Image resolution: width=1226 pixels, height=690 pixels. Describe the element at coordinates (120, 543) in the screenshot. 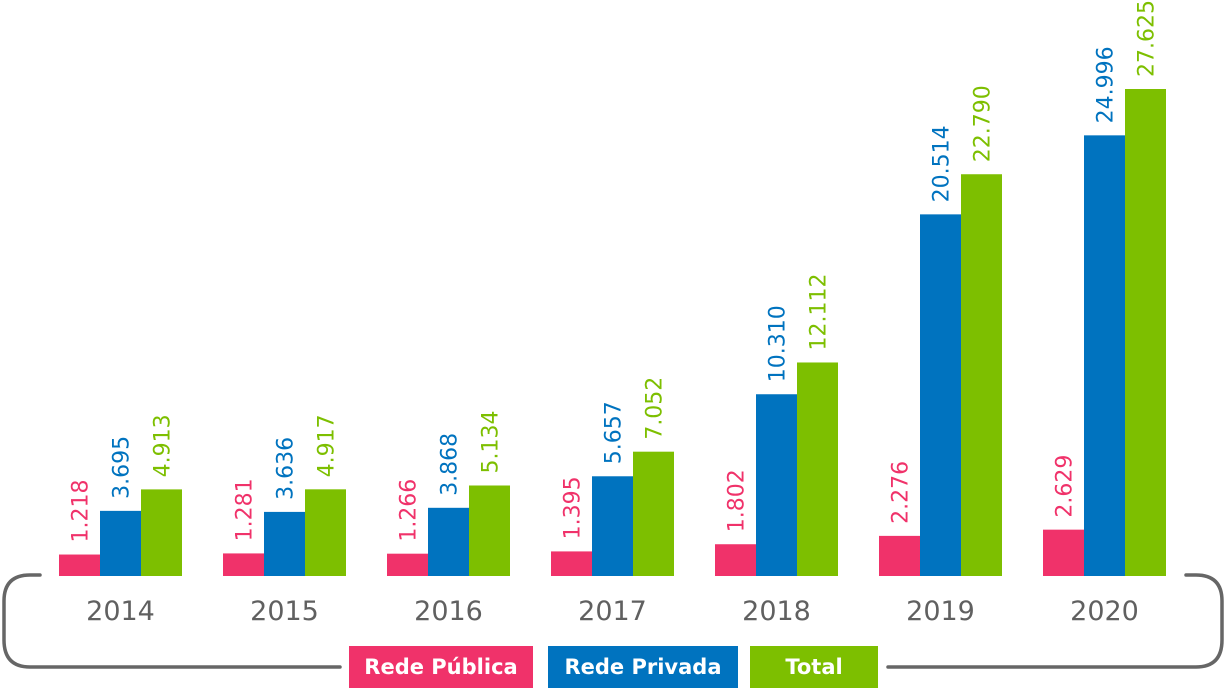

I see `bar-rede-privada-2014` at that location.